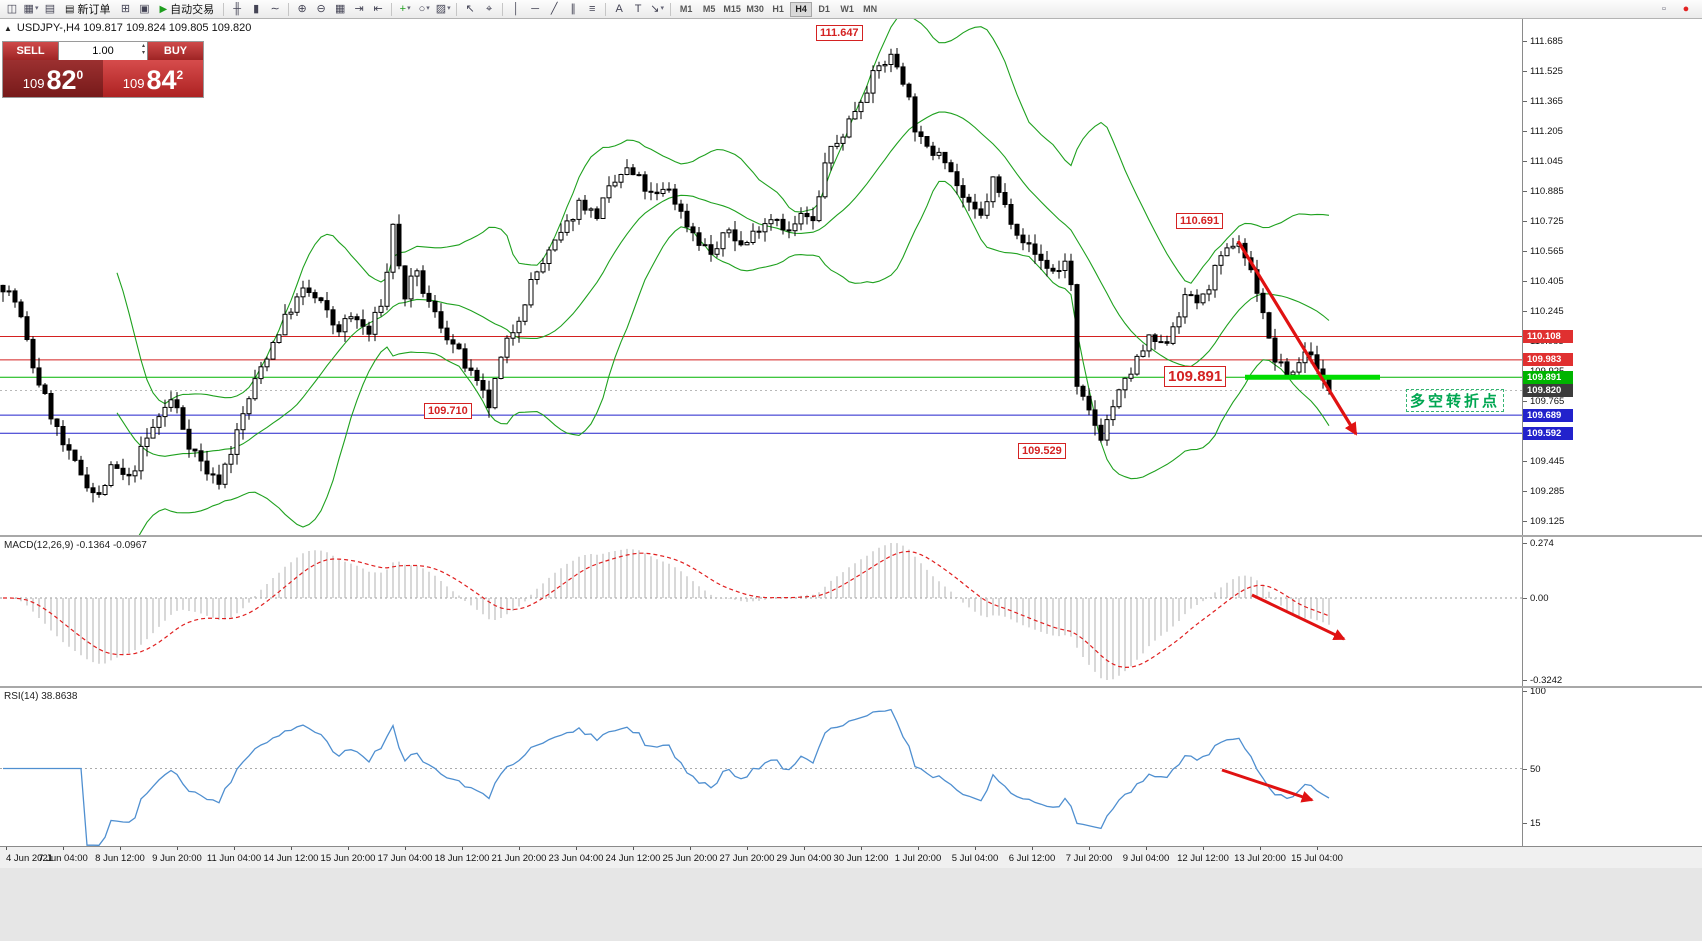  What do you see at coordinates (638, 9) in the screenshot?
I see `text-label-icon: T` at bounding box center [638, 9].